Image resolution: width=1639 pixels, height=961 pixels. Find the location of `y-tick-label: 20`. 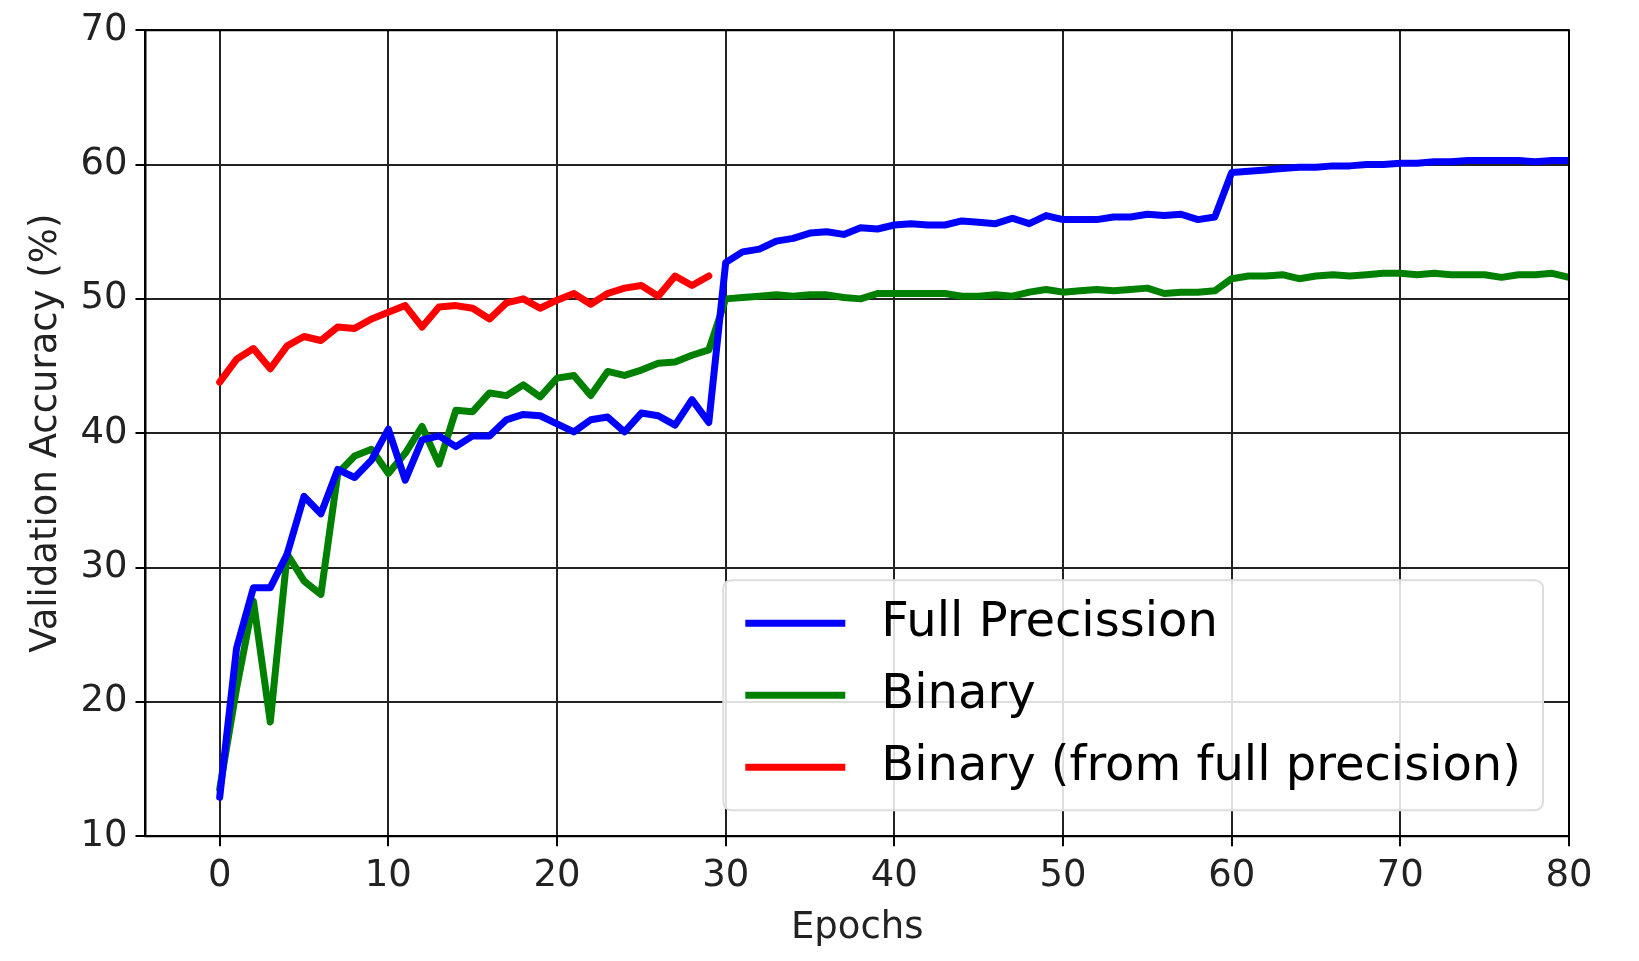

y-tick-label: 20 is located at coordinates (104, 699).